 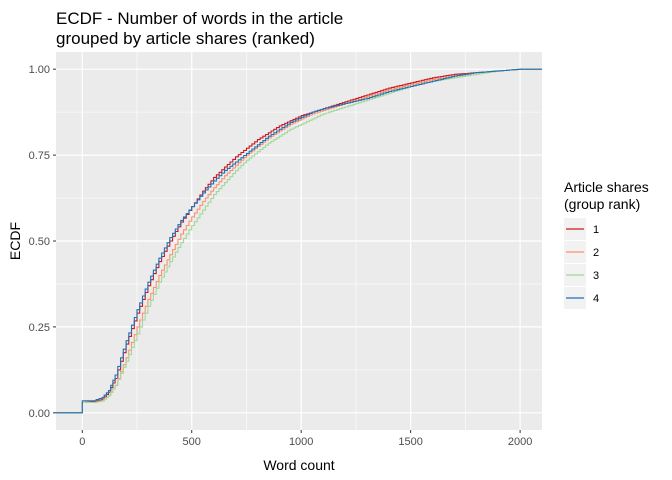 What do you see at coordinates (410, 442) in the screenshot?
I see `x-tick-label: 1500` at bounding box center [410, 442].